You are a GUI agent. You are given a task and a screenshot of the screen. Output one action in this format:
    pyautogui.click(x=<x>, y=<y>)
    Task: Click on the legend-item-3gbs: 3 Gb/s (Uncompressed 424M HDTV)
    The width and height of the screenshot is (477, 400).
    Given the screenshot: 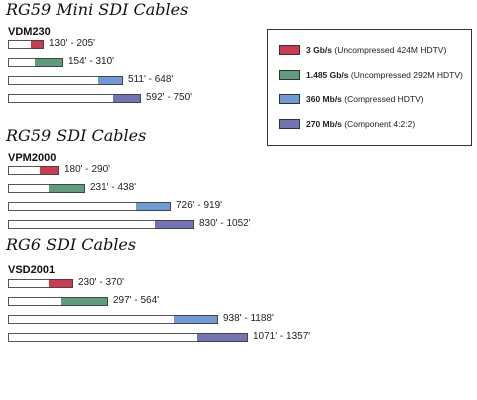 What is the action you would take?
    pyautogui.click(x=362, y=50)
    